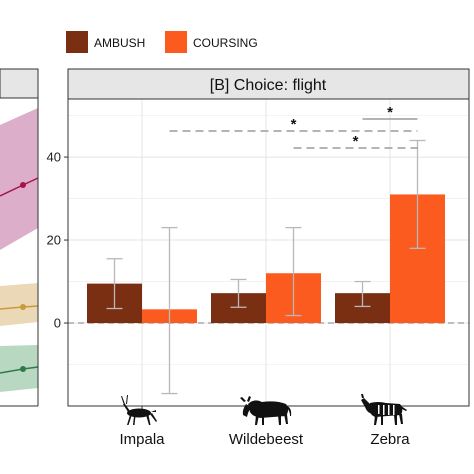 The image size is (474, 474). I want to click on x-tick-label-zebra: Zebra, so click(390, 439).